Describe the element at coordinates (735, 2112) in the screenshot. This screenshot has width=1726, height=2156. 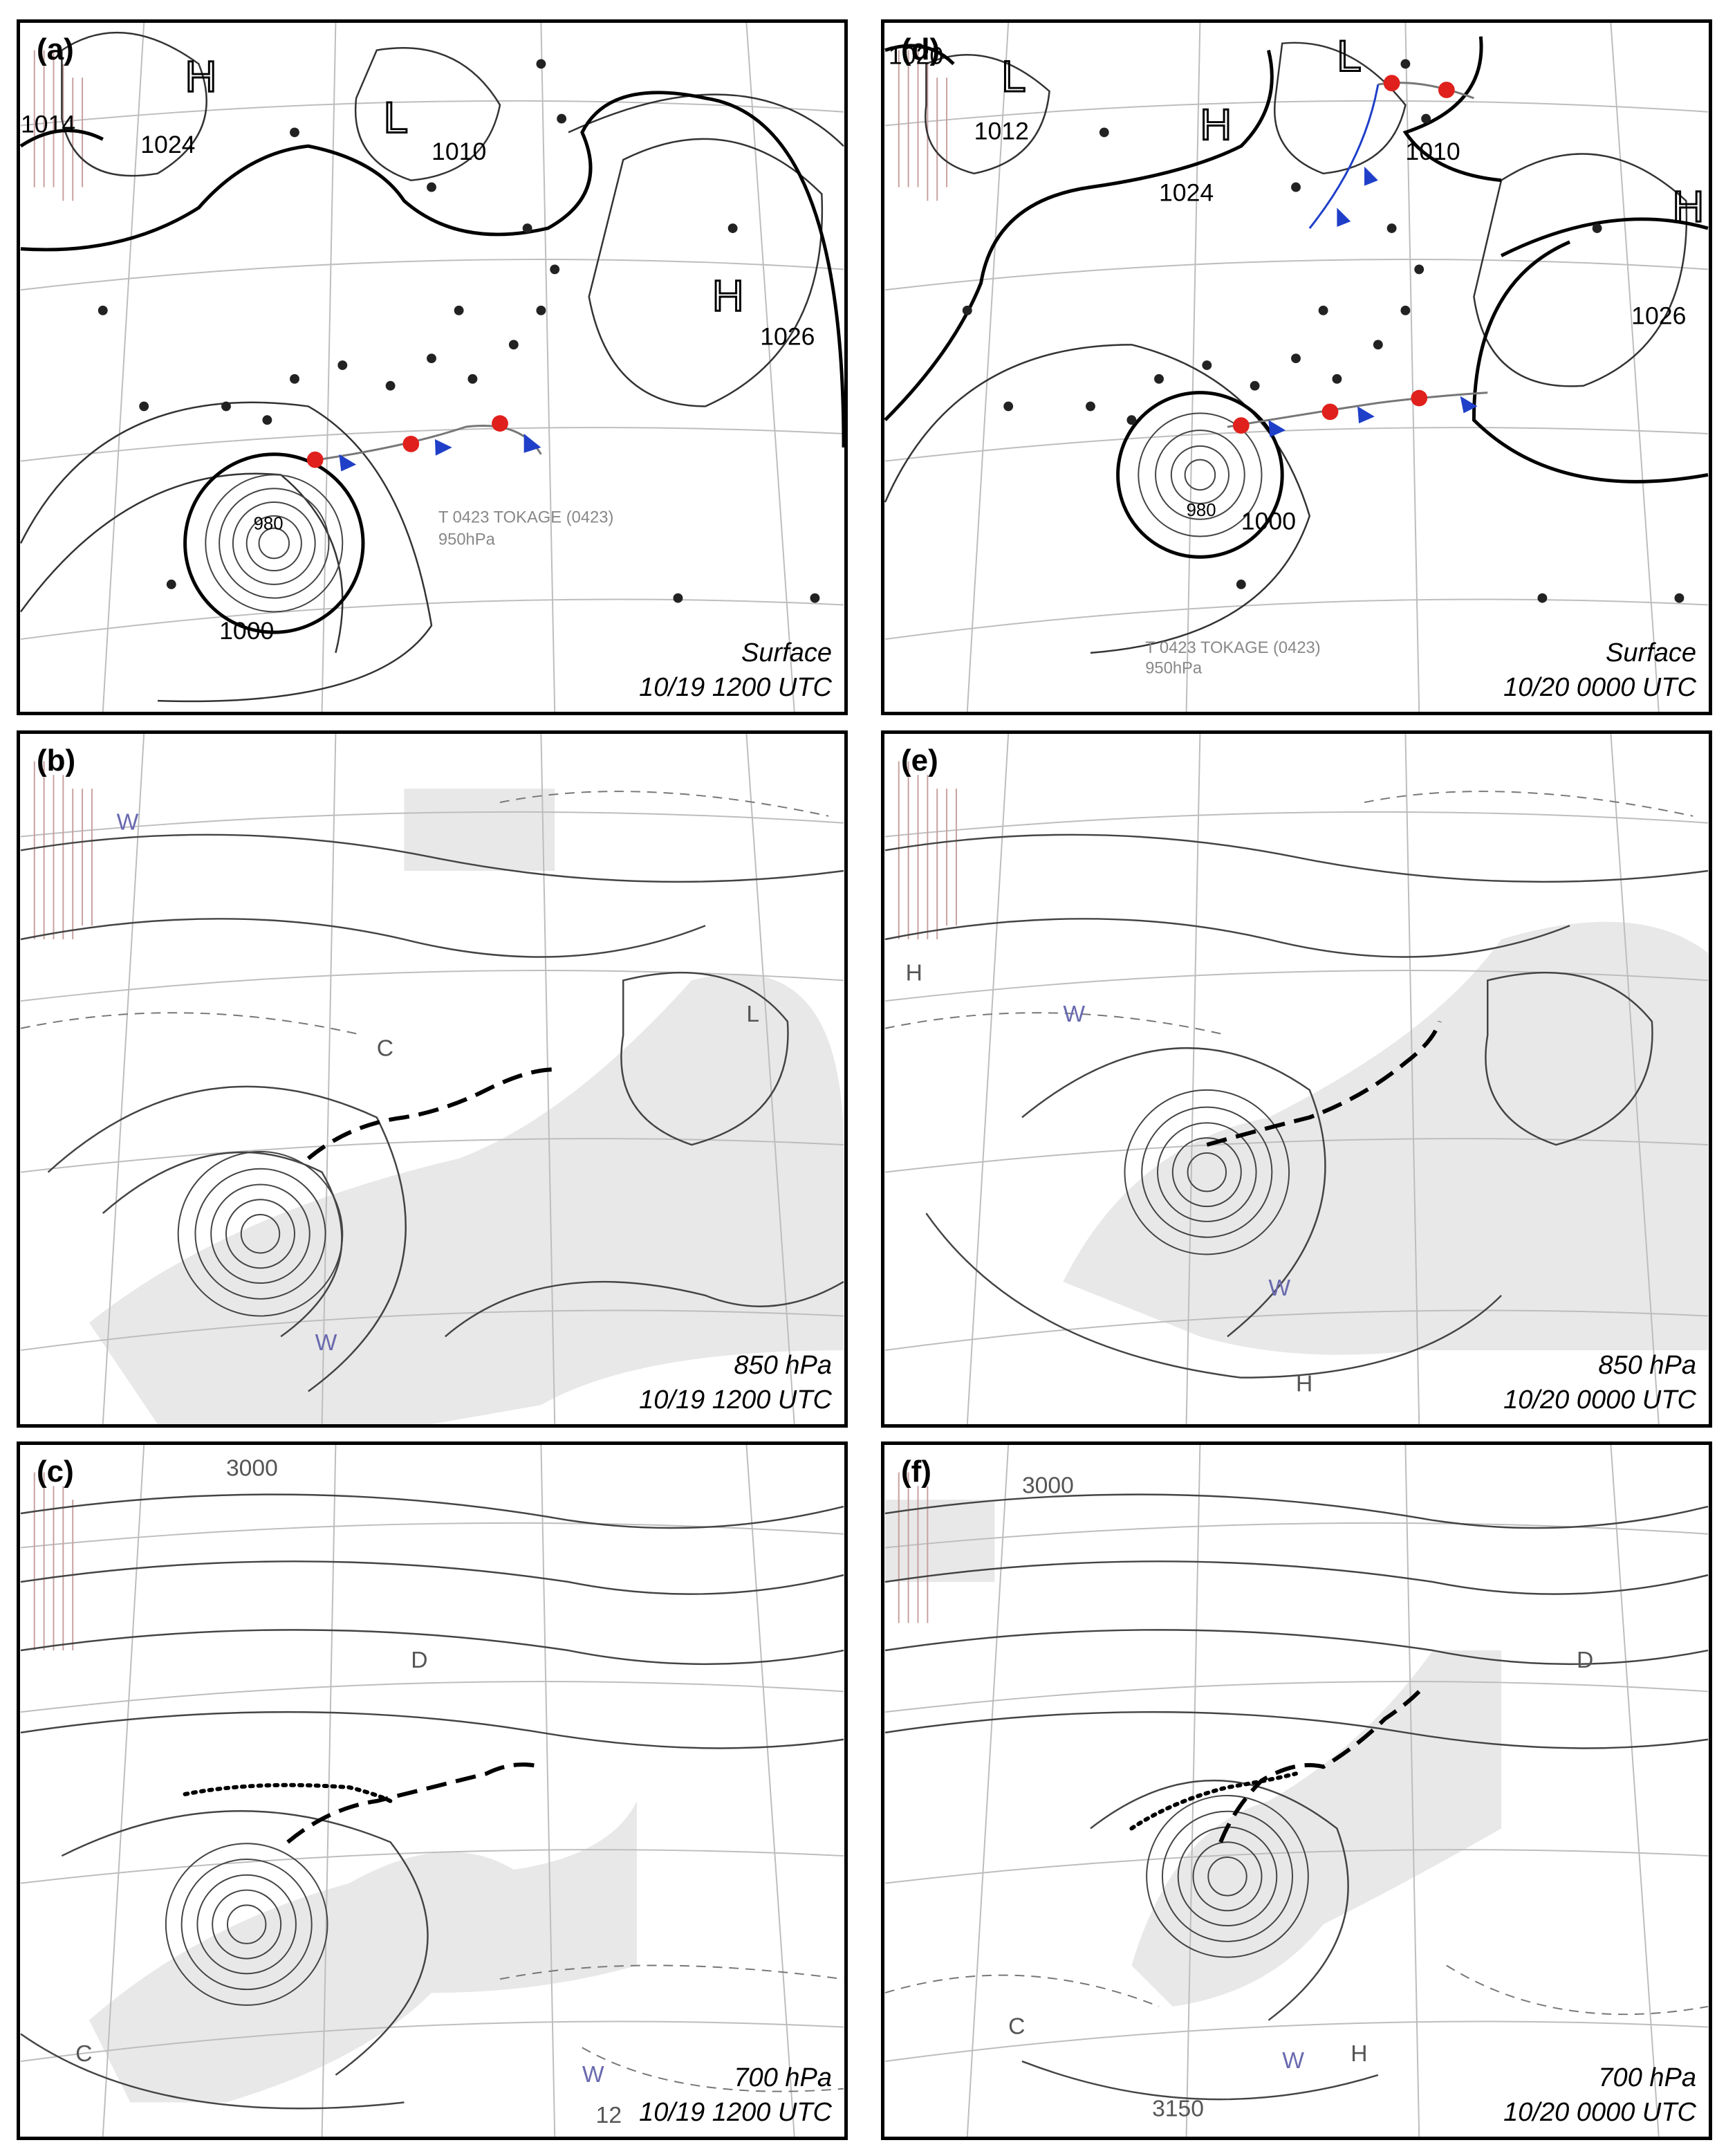
I see `panel-time-c: 10/19 1200 UTC` at that location.